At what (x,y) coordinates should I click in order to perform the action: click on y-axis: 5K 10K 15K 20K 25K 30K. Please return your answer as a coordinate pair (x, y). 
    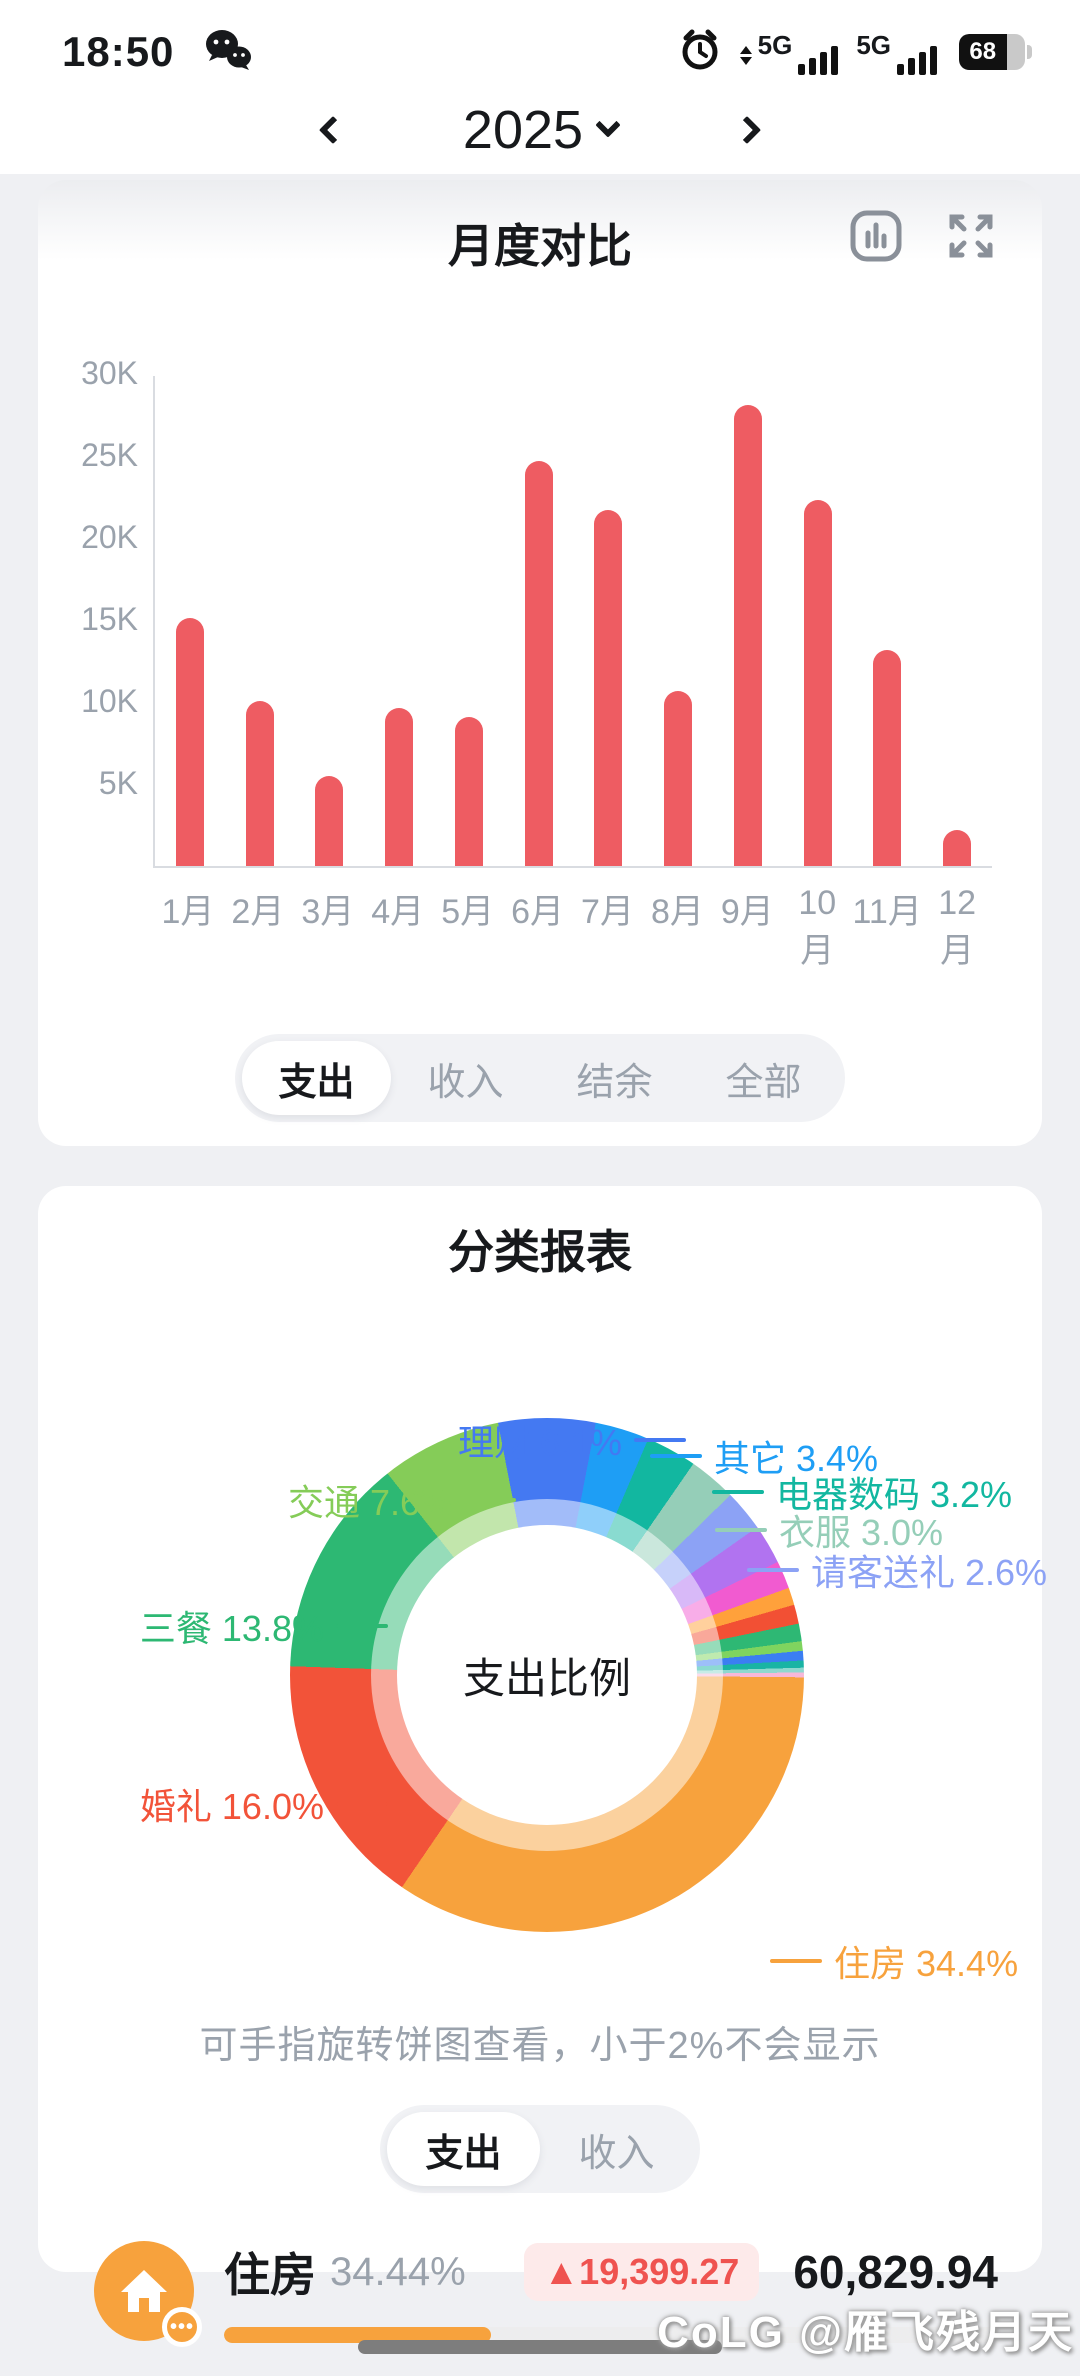
    Looking at the image, I should click on (113, 611).